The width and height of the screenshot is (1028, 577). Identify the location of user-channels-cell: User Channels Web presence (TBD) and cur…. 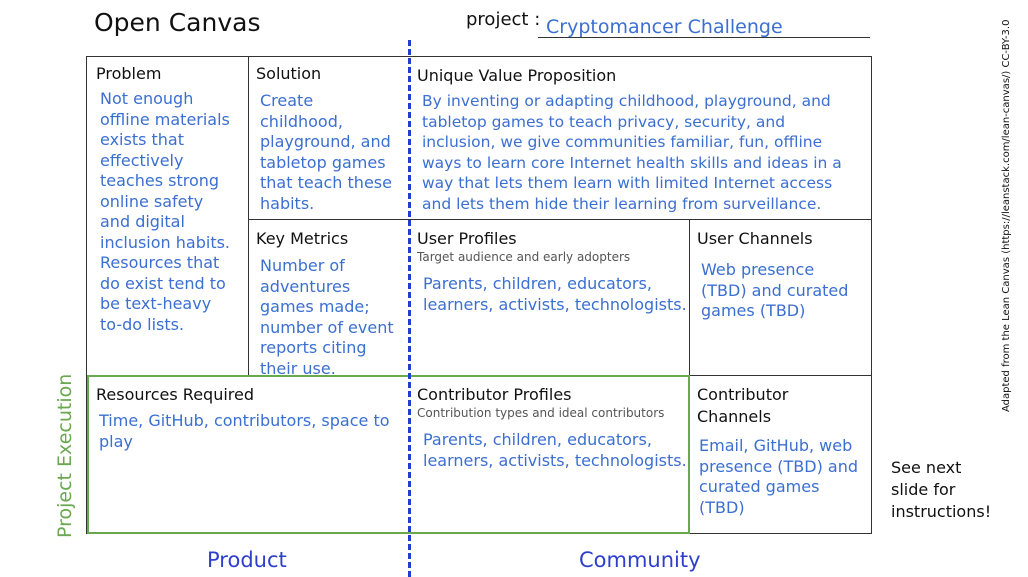
(783, 275).